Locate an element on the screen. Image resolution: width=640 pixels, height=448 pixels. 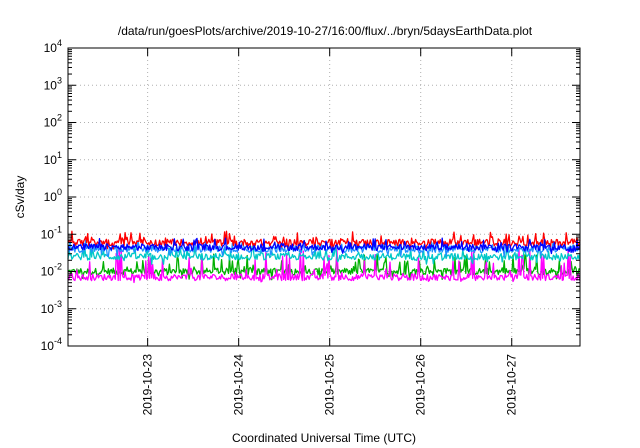
x-axis-label: Coordinated Universal Time (UTC) is located at coordinates (324, 438).